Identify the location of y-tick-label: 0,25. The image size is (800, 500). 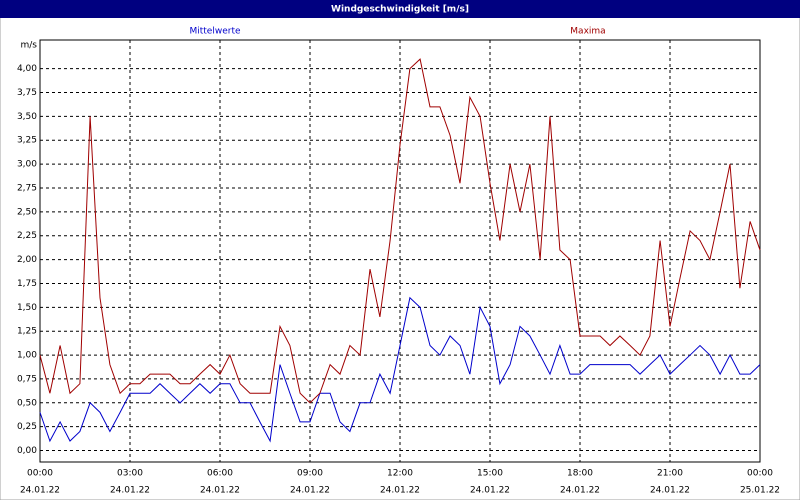
(27, 427).